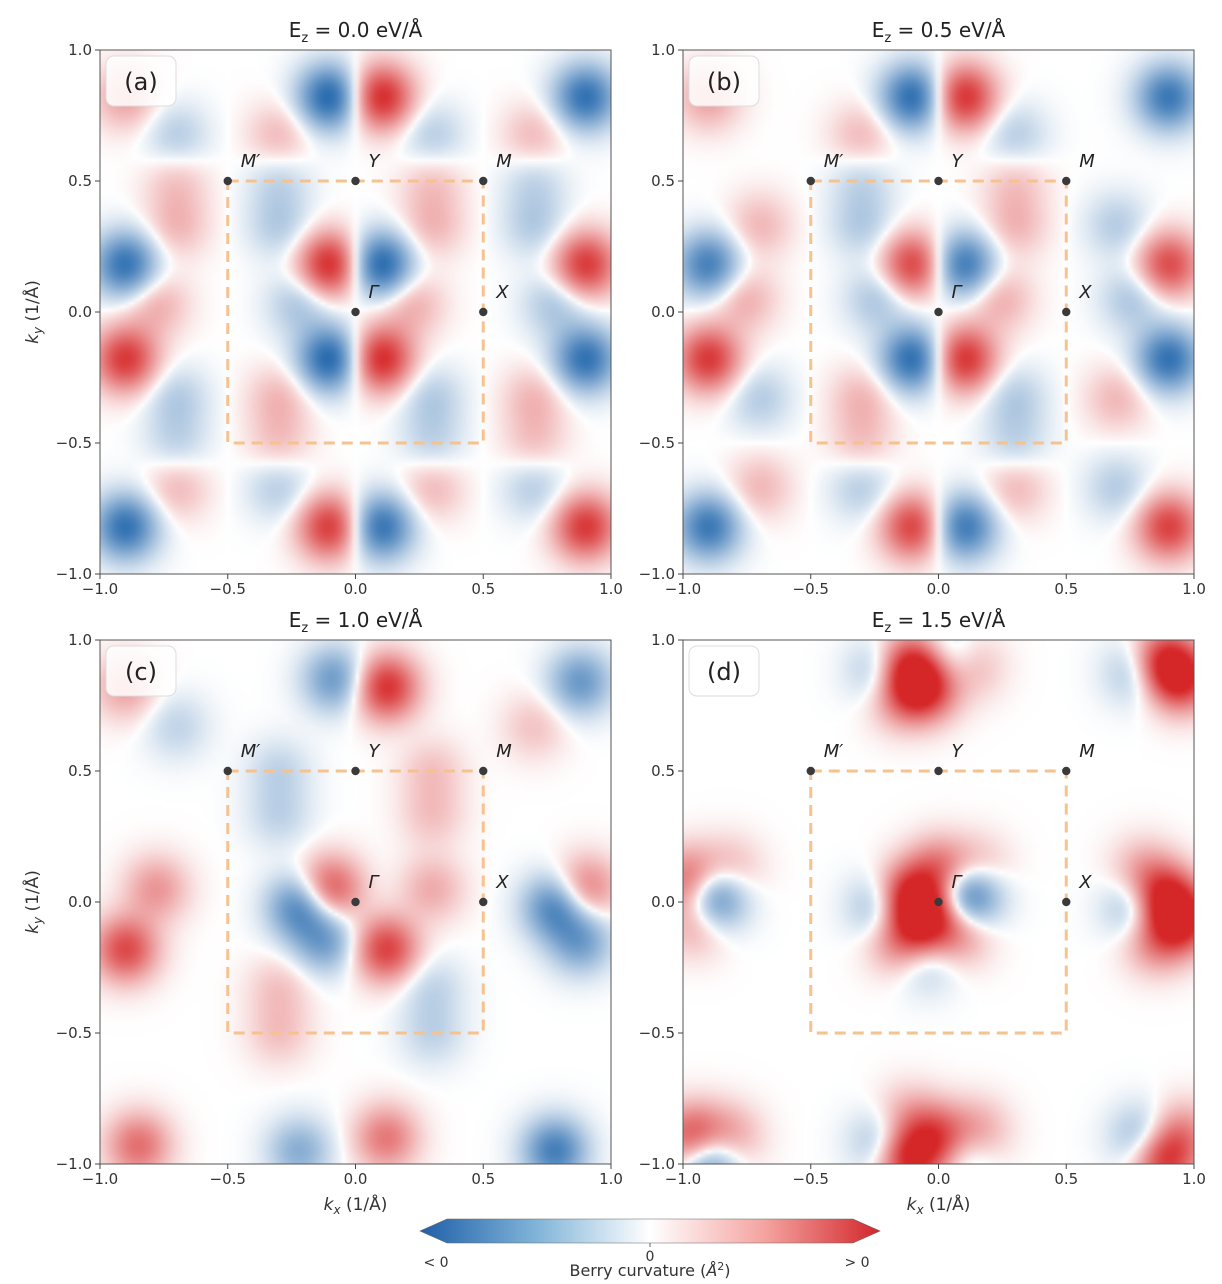  I want to click on colorbar-title: Berry curvature (Å2), so click(649, 1270).